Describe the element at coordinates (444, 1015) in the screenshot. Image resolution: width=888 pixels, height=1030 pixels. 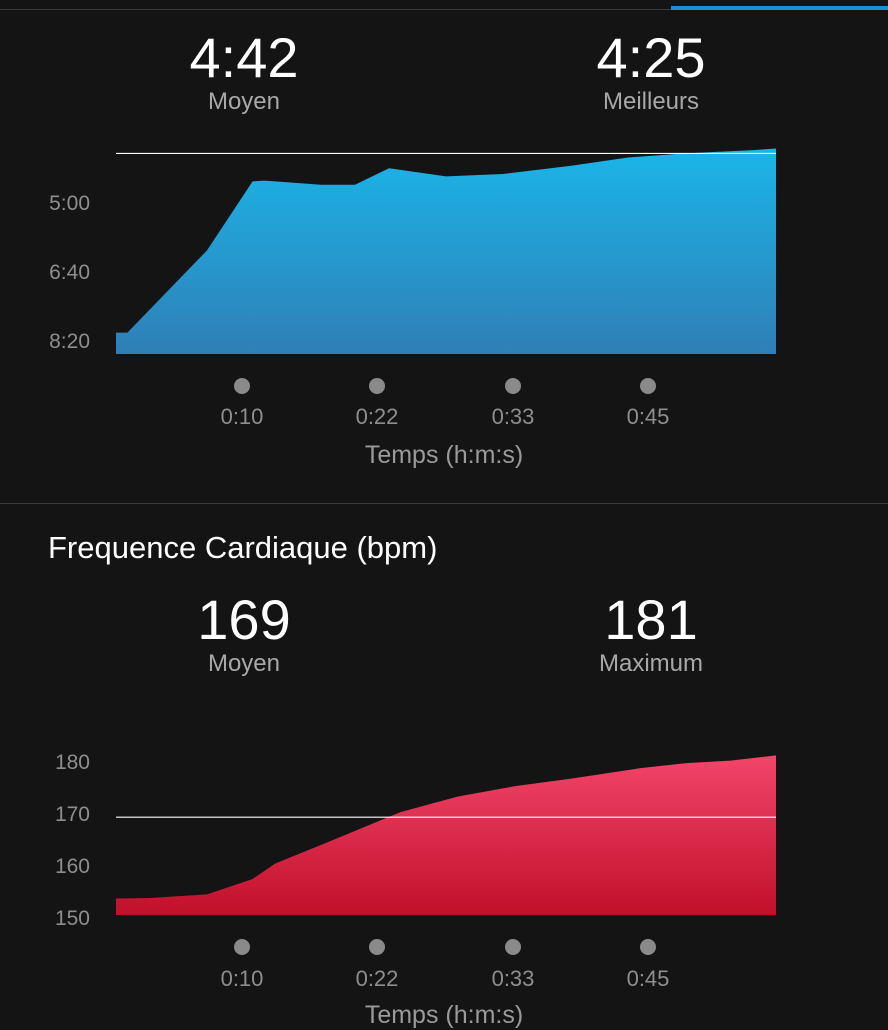
I see `heart-rate-x-axis-title: Temps (h:m:s)` at that location.